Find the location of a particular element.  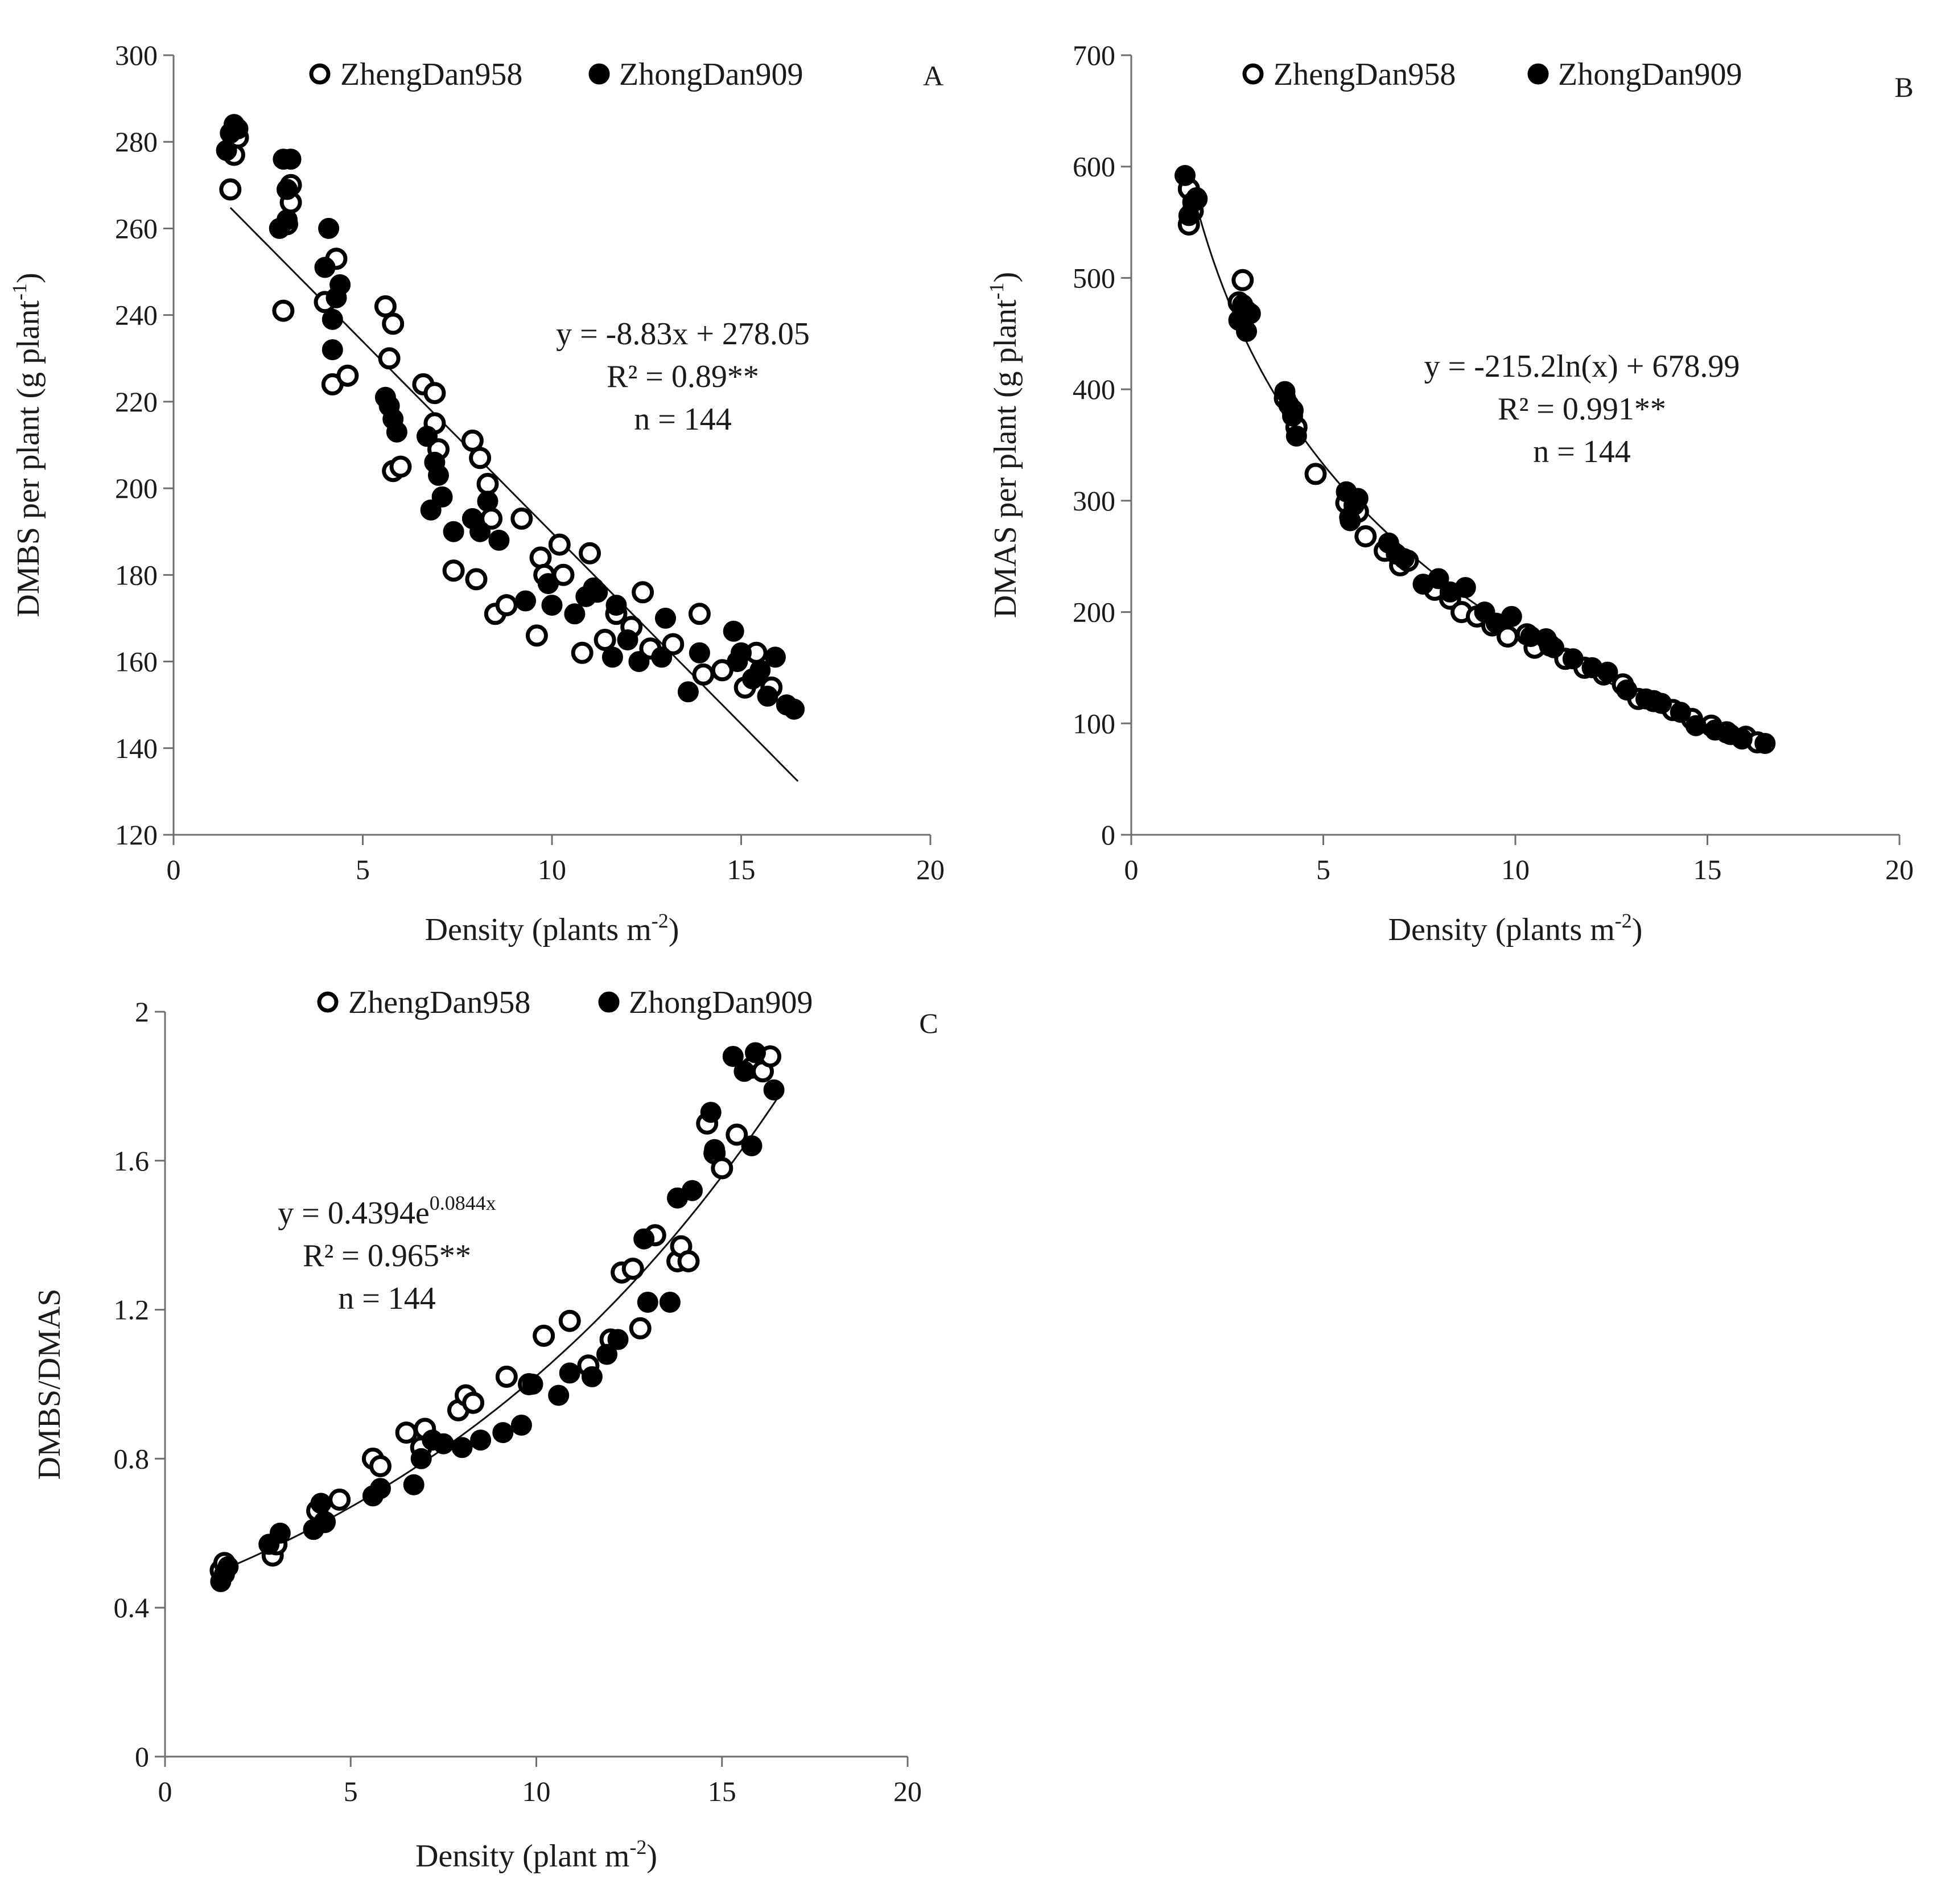

y-tick-label: 100 is located at coordinates (1094, 723).